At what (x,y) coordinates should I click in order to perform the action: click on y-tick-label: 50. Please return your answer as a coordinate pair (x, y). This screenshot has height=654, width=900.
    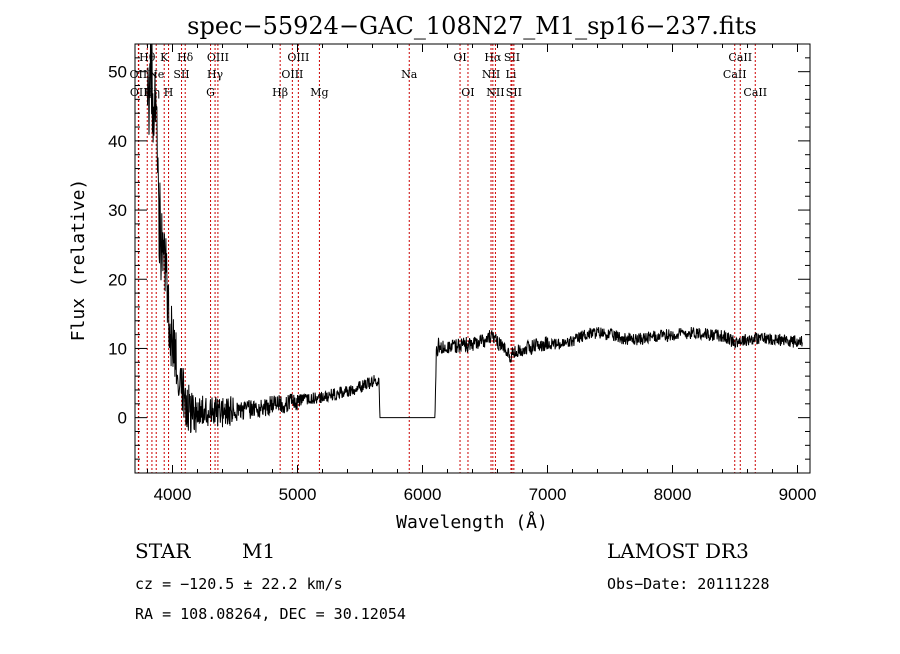
    Looking at the image, I should click on (117, 72).